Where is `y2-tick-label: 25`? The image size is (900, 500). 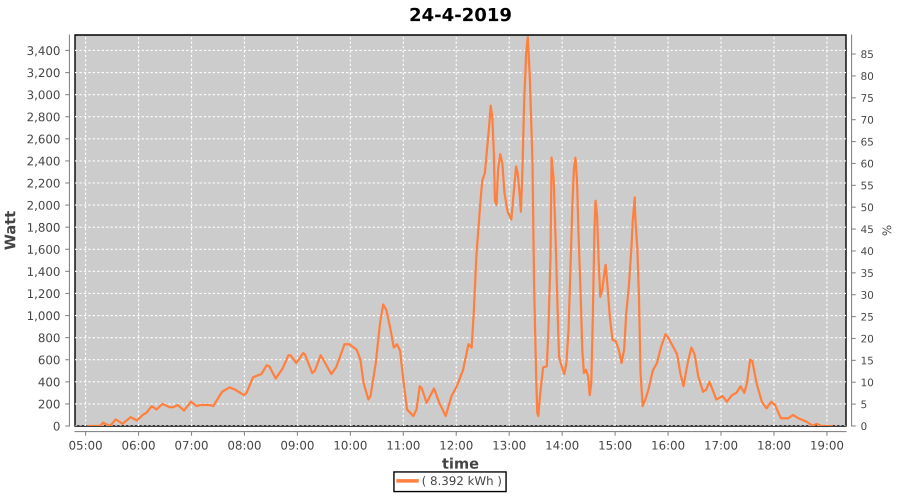 y2-tick-label: 25 is located at coordinates (867, 316).